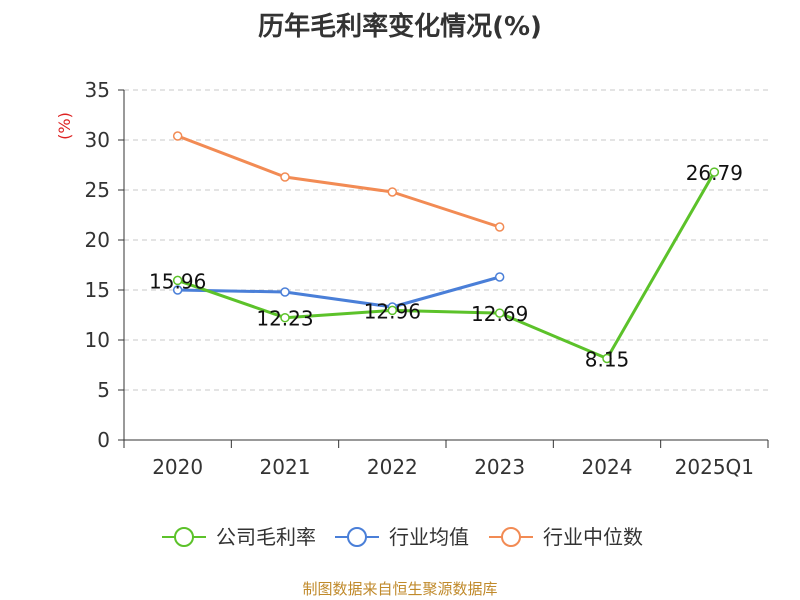 This screenshot has height=600, width=800. Describe the element at coordinates (429, 537) in the screenshot. I see `legend-label: 行业均值` at that location.